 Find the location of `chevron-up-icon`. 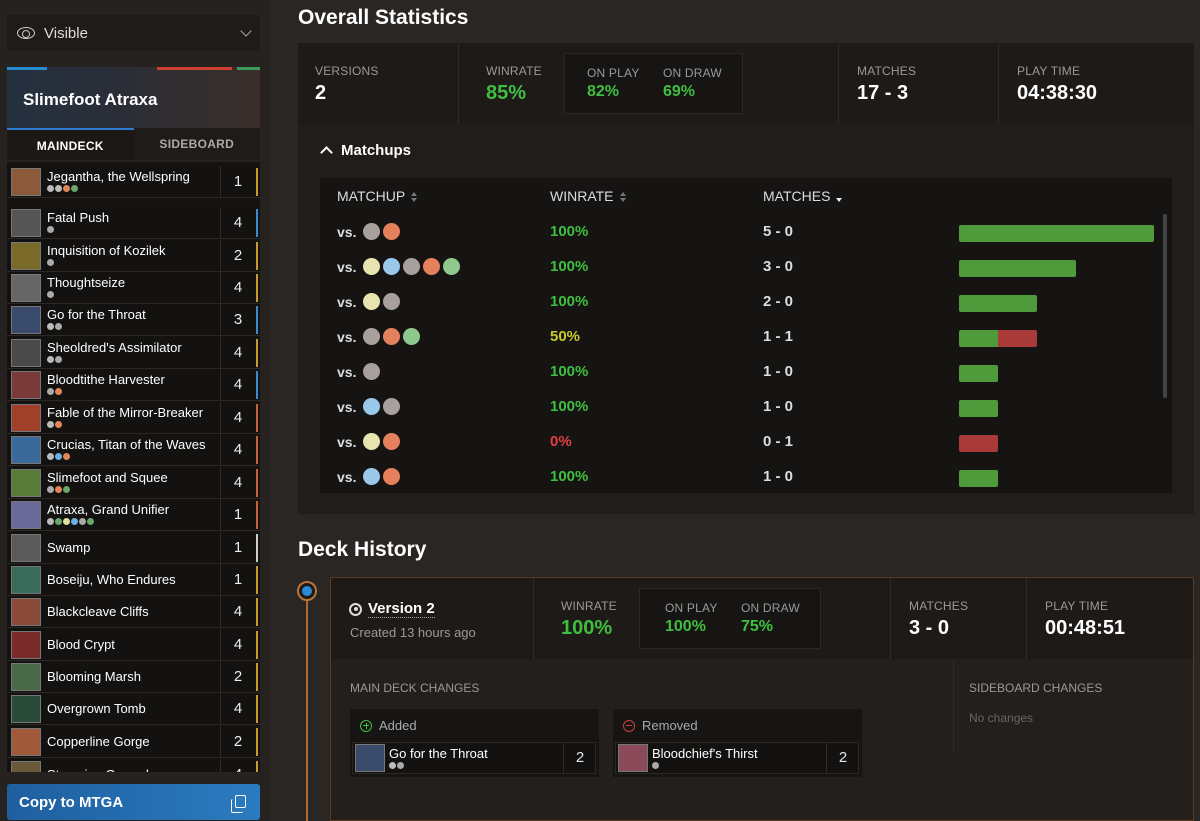

chevron-up-icon is located at coordinates (326, 152).